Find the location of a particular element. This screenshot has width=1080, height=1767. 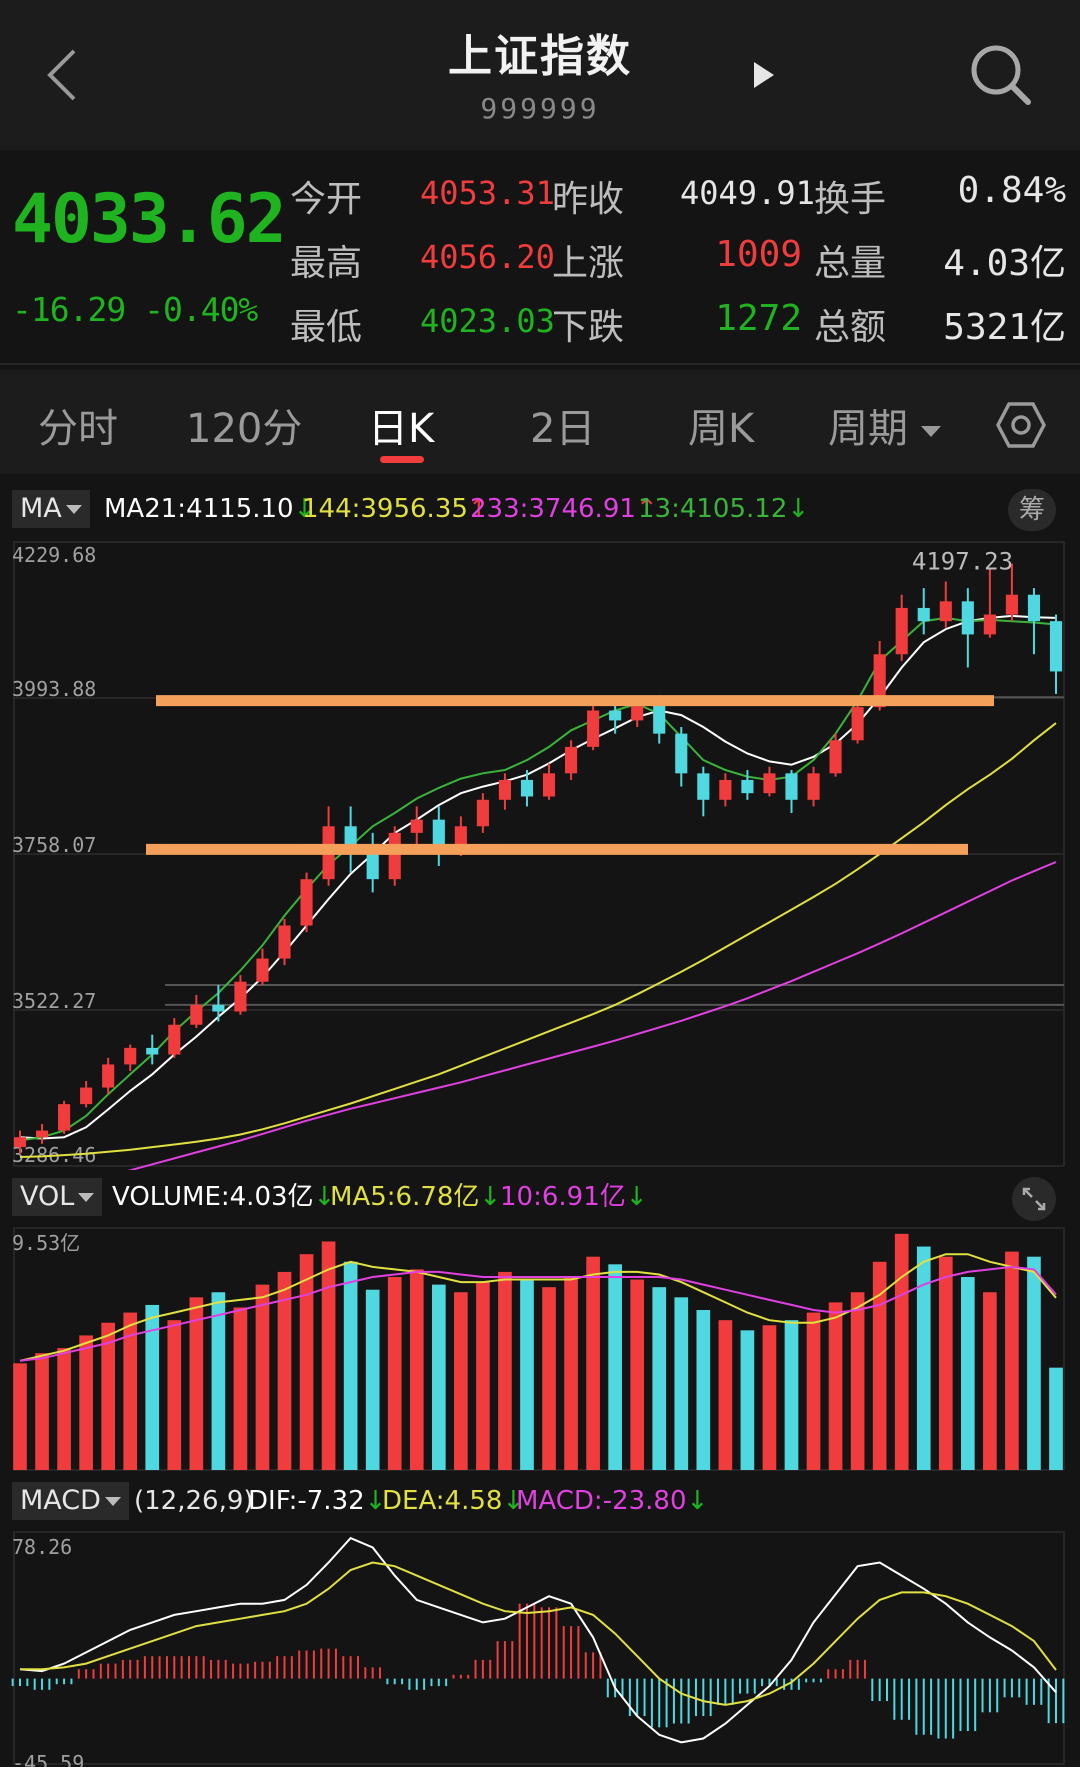

back-arrow-icon is located at coordinates (65, 75).